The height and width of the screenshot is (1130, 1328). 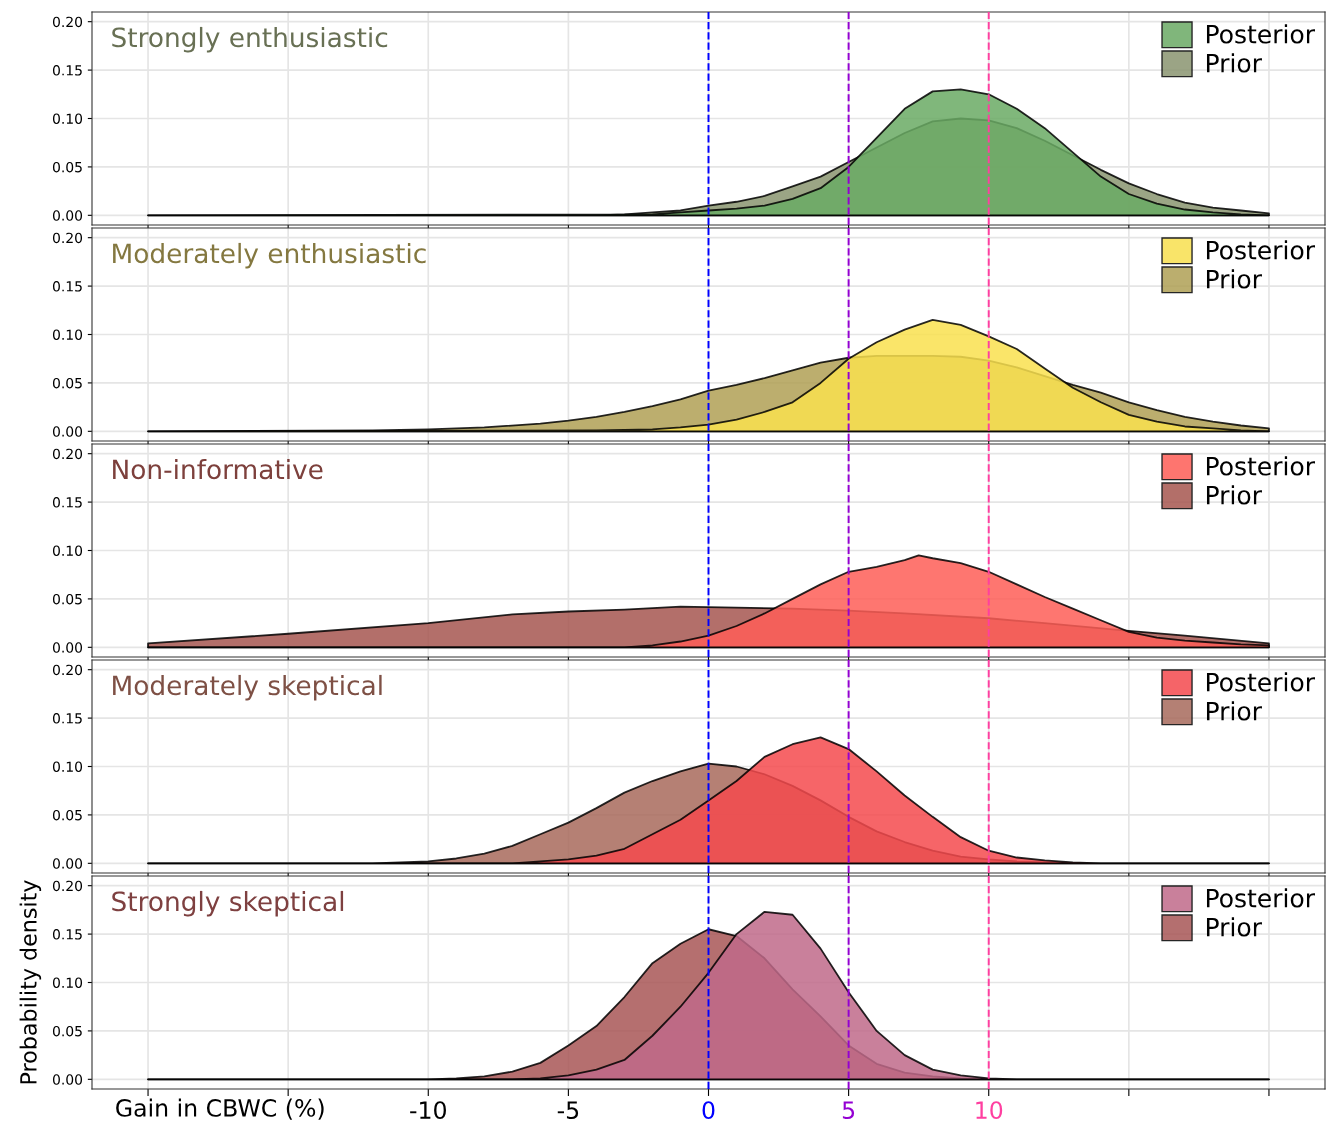 I want to click on chart-title: Non-informative, so click(x=218, y=469).